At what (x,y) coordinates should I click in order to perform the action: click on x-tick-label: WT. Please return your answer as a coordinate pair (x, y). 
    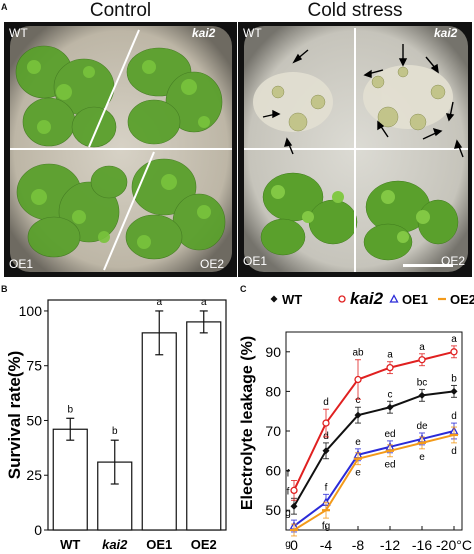
    Looking at the image, I should click on (70, 544).